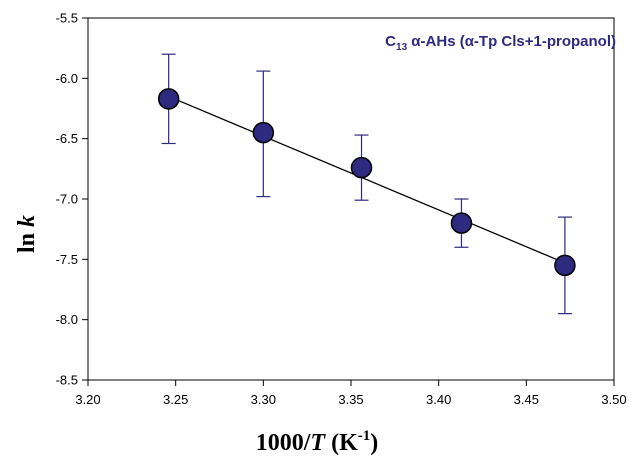 The image size is (634, 460). Describe the element at coordinates (67, 199) in the screenshot. I see `y-tick-label: -7.0` at that location.